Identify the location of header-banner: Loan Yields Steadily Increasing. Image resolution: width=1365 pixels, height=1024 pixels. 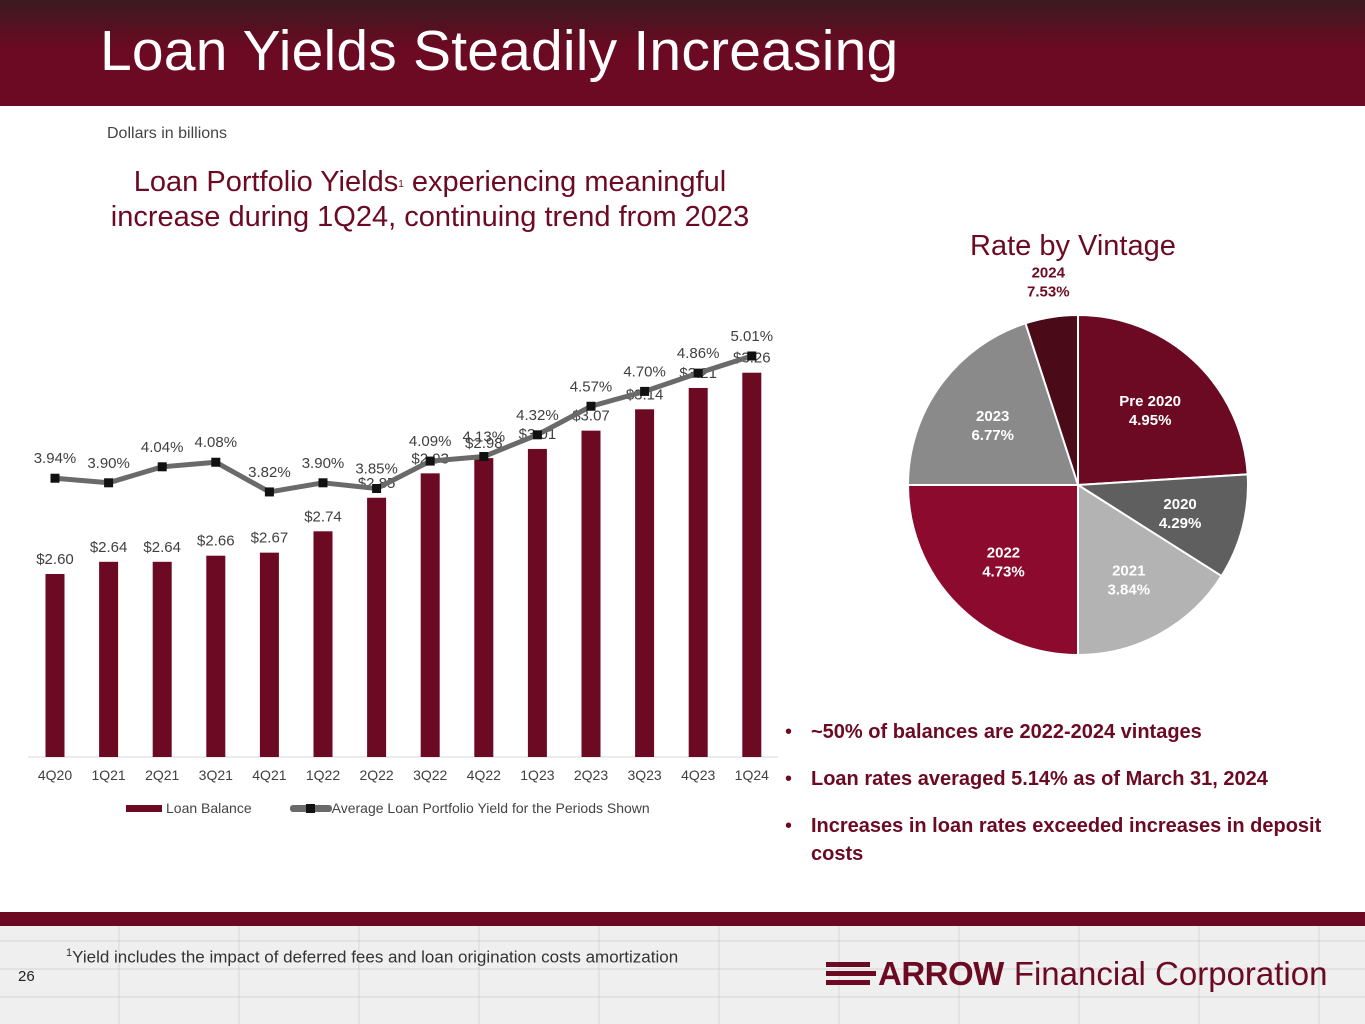
(682, 53).